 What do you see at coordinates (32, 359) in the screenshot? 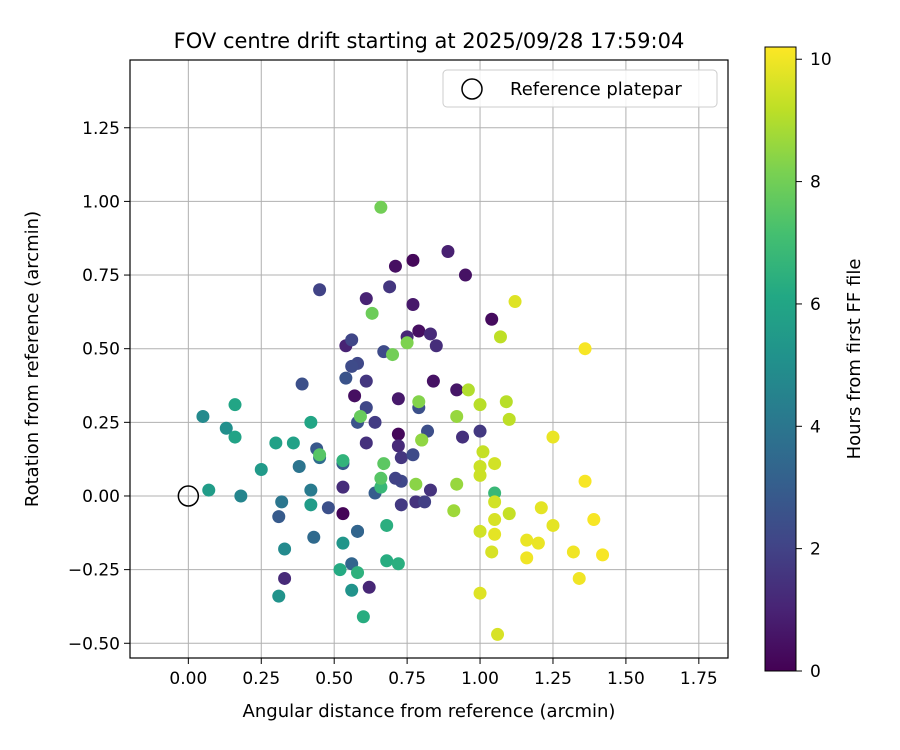
I see `y-axis-label: Rotation from reference (arcmin)` at bounding box center [32, 359].